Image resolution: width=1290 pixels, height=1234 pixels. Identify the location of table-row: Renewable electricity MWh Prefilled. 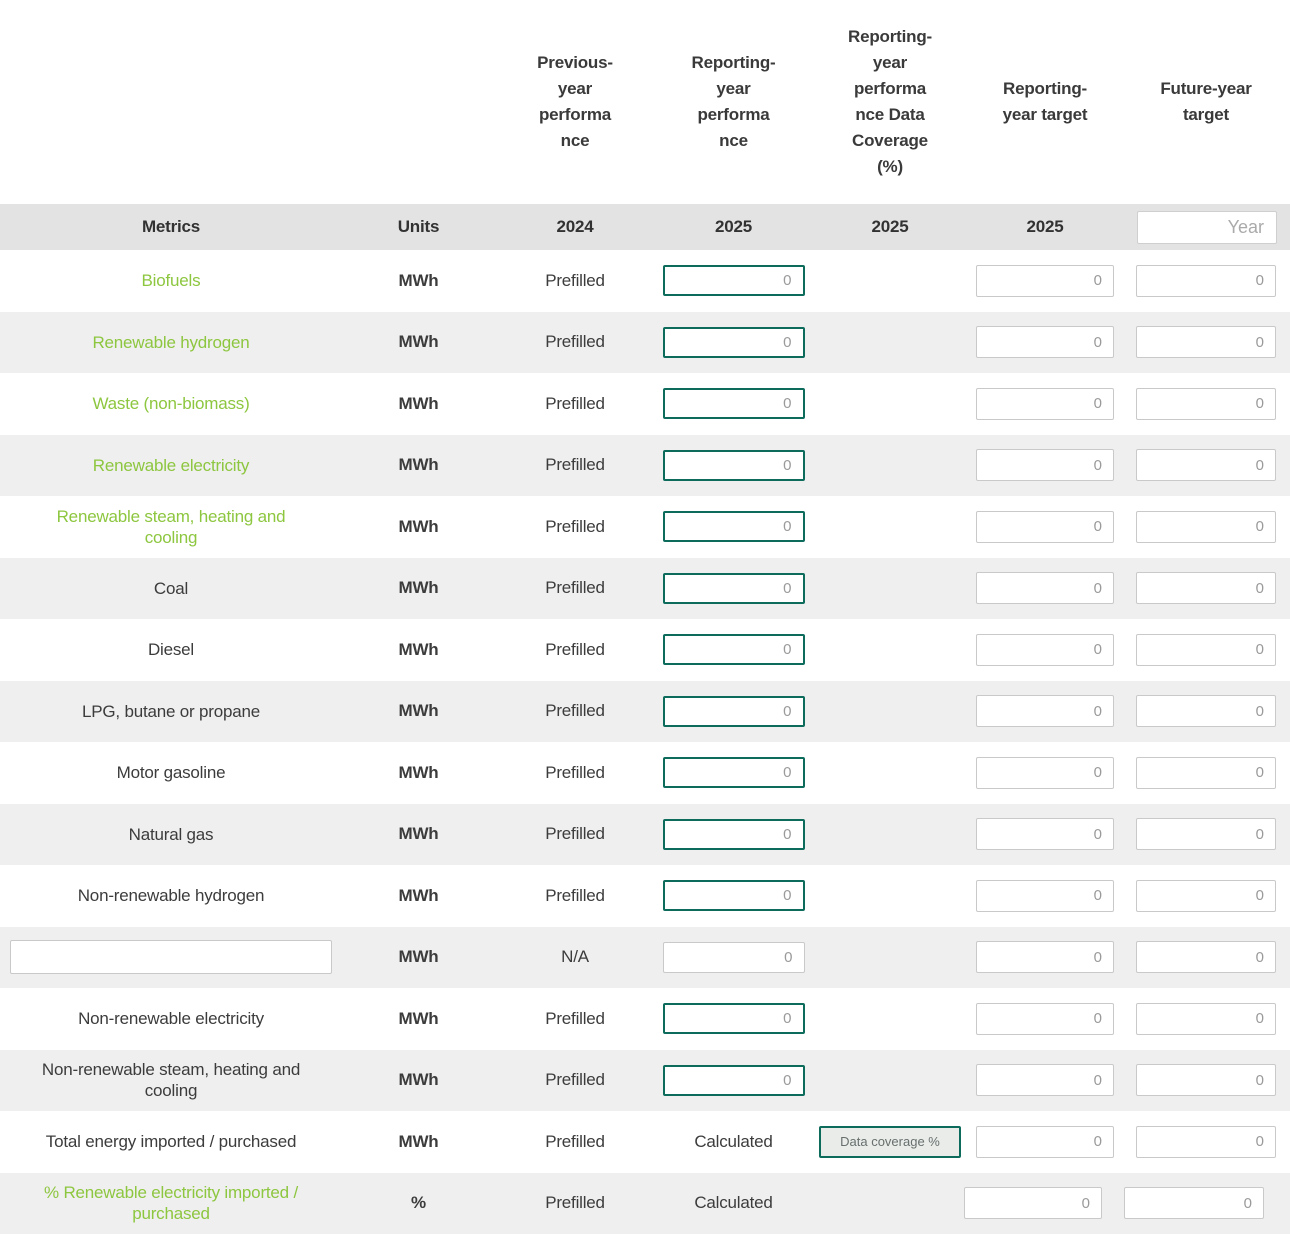
(645, 465).